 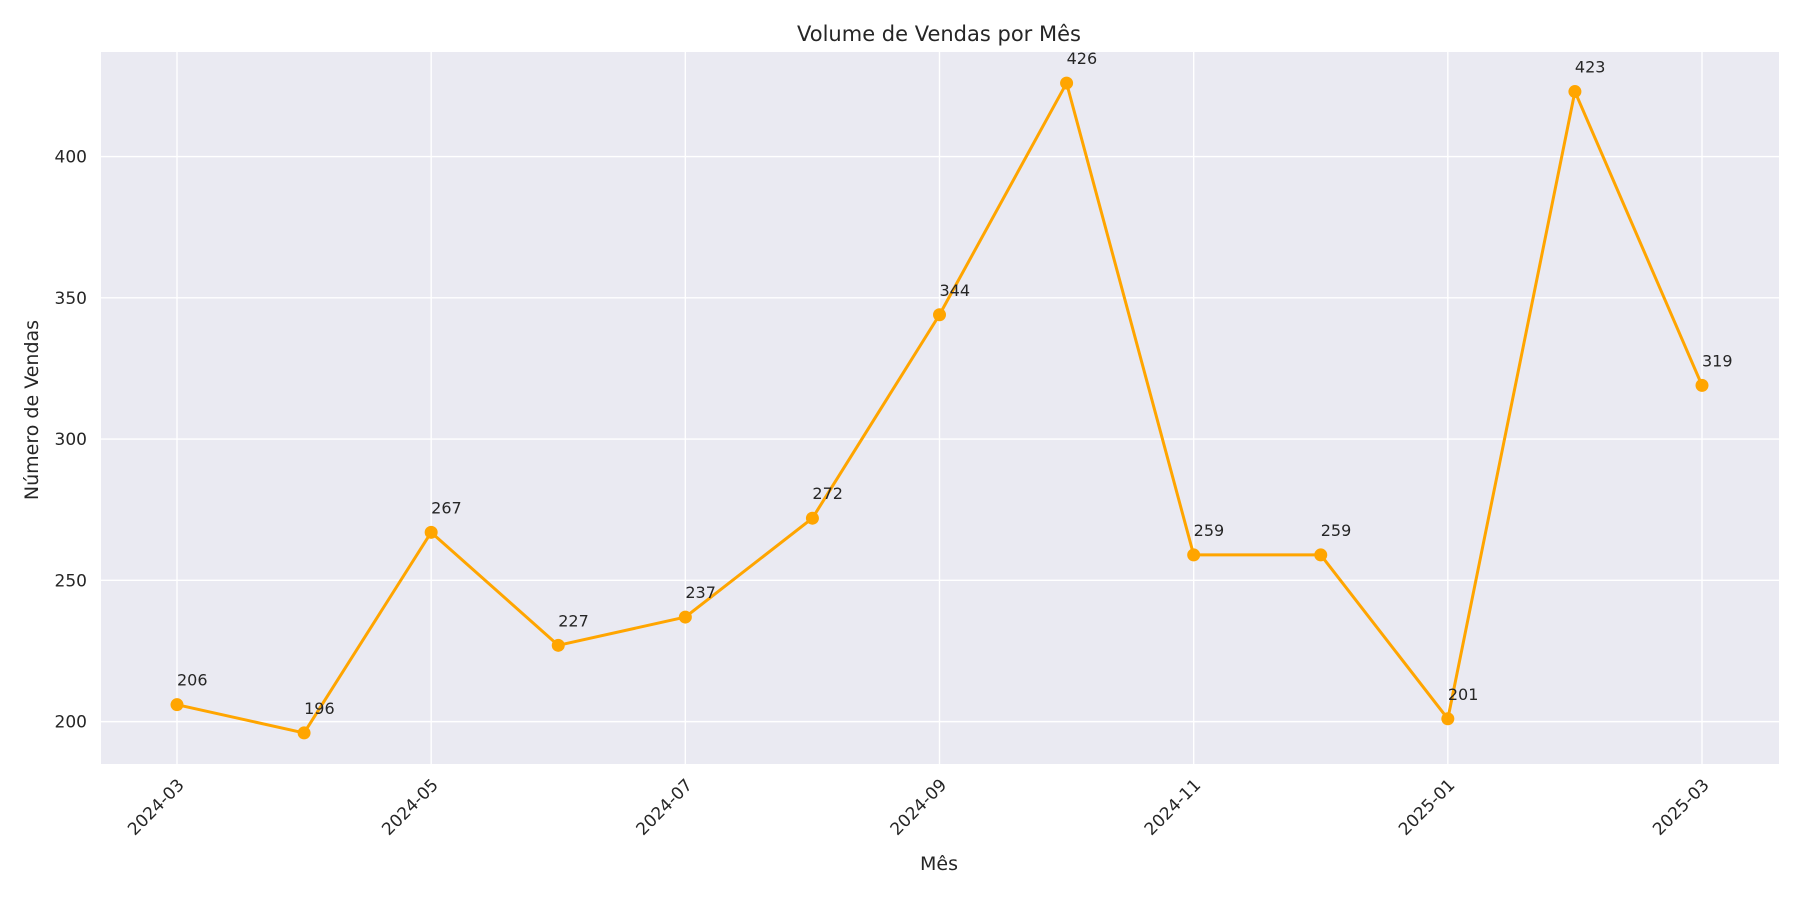 What do you see at coordinates (939, 864) in the screenshot?
I see `x-axis-label: Mês` at bounding box center [939, 864].